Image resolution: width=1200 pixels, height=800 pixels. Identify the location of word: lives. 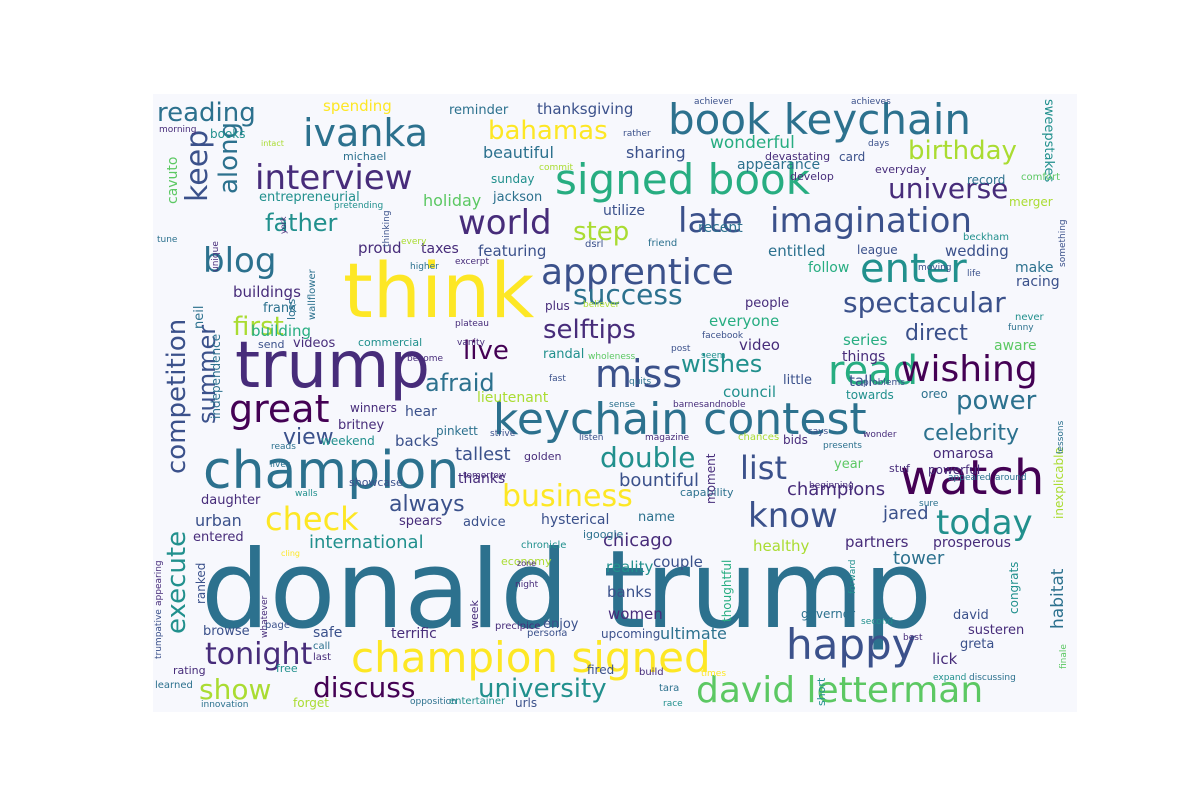
(280, 465).